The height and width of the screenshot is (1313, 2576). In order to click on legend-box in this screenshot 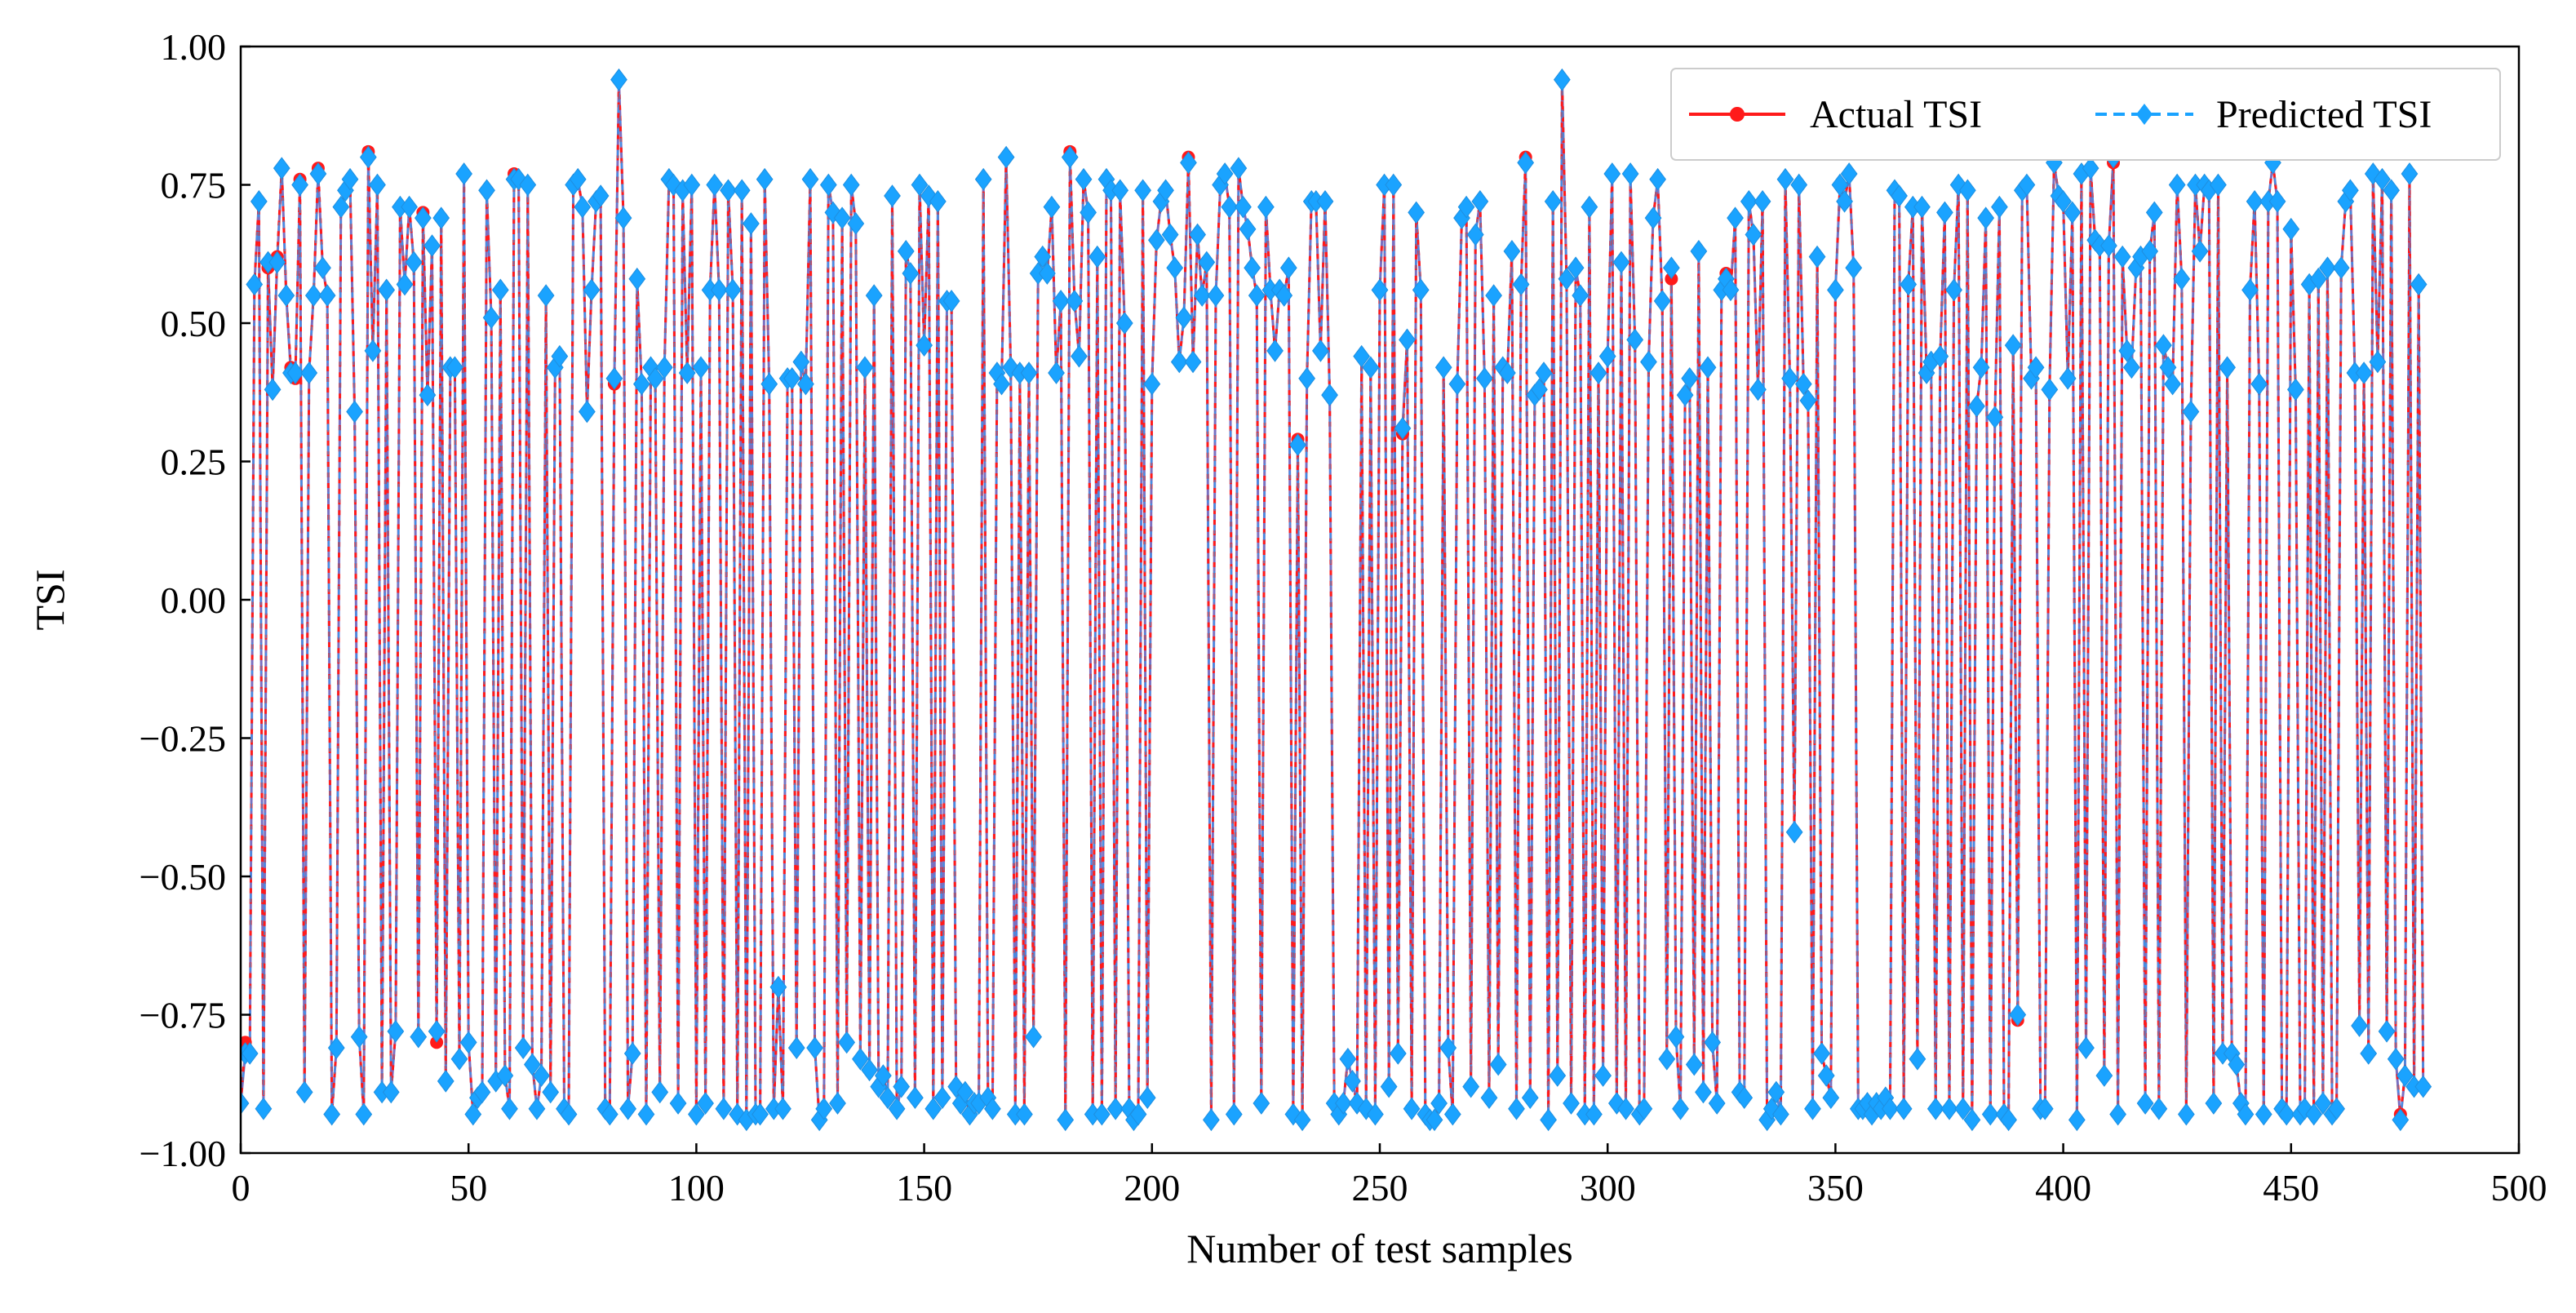, I will do `click(2085, 115)`.